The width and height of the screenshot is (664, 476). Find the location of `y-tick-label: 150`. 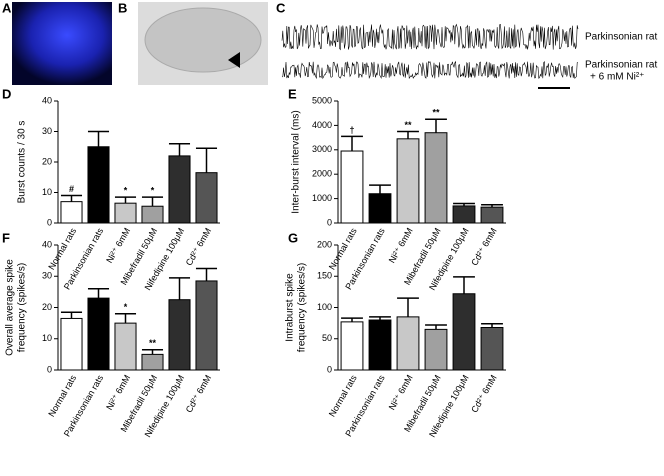

y-tick-label: 150 is located at coordinates (324, 276).